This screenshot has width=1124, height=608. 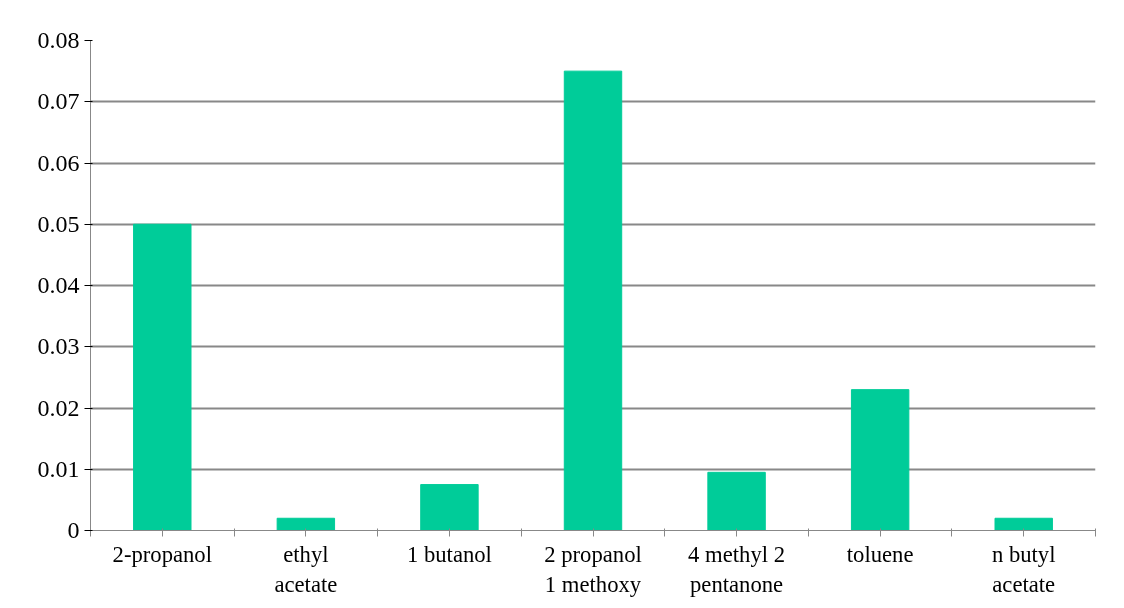 What do you see at coordinates (73, 530) in the screenshot?
I see `y-tick-label: 0` at bounding box center [73, 530].